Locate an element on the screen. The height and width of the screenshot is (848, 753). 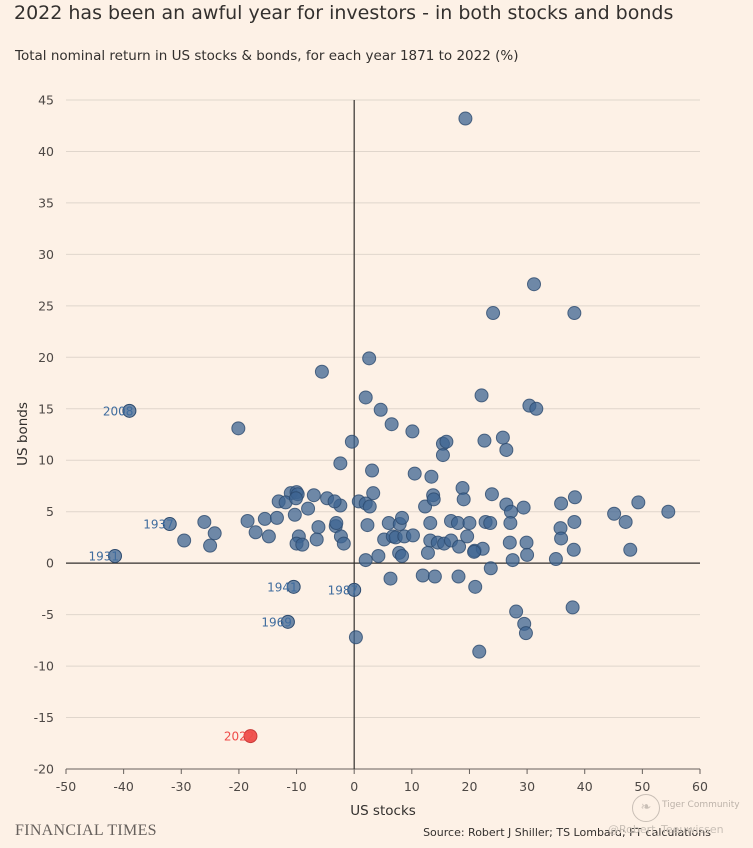
y-tick-label: 45 is located at coordinates (46, 100).